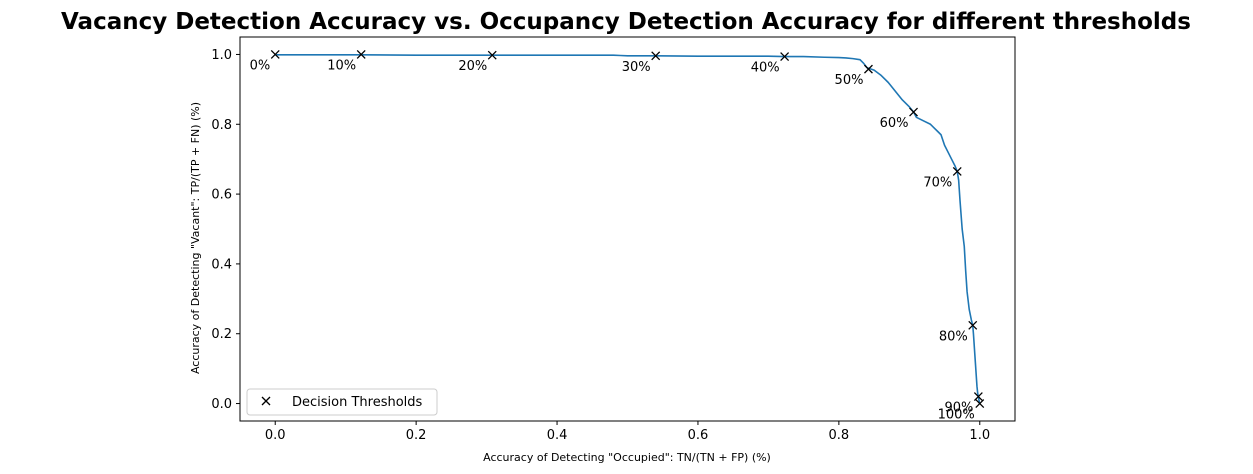 This screenshot has width=1253, height=474. I want to click on x-tick-label: 1.0, so click(979, 435).